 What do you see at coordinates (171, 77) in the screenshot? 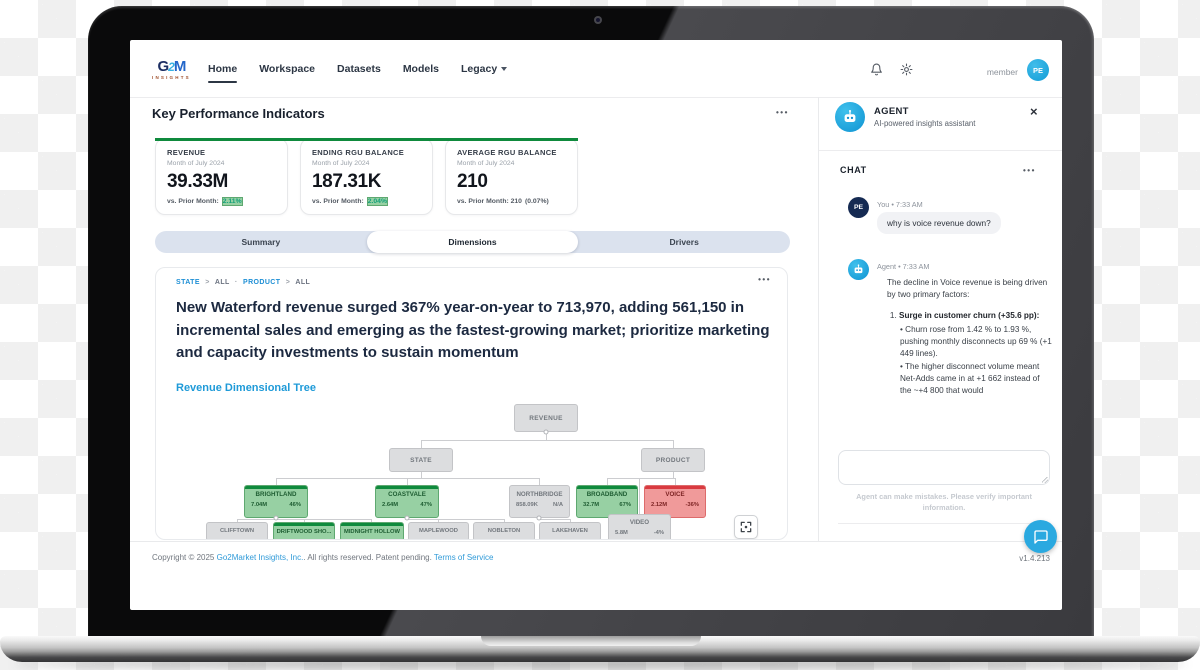
I see `brand-logo-sub: INSIGHTS` at bounding box center [171, 77].